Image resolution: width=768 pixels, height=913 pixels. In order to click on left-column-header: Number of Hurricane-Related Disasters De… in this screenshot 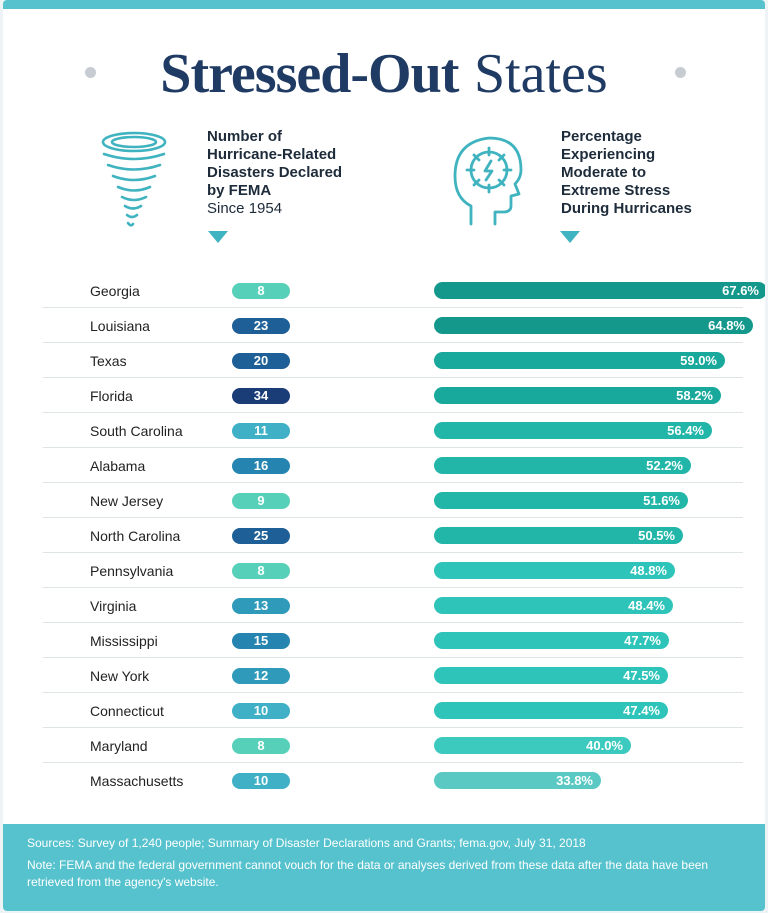, I will do `click(274, 173)`.